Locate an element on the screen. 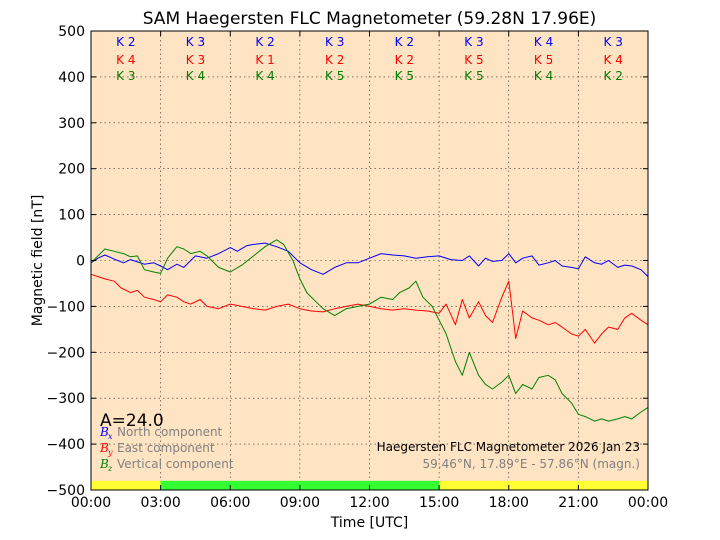  series-line-north-component is located at coordinates (369, 259).